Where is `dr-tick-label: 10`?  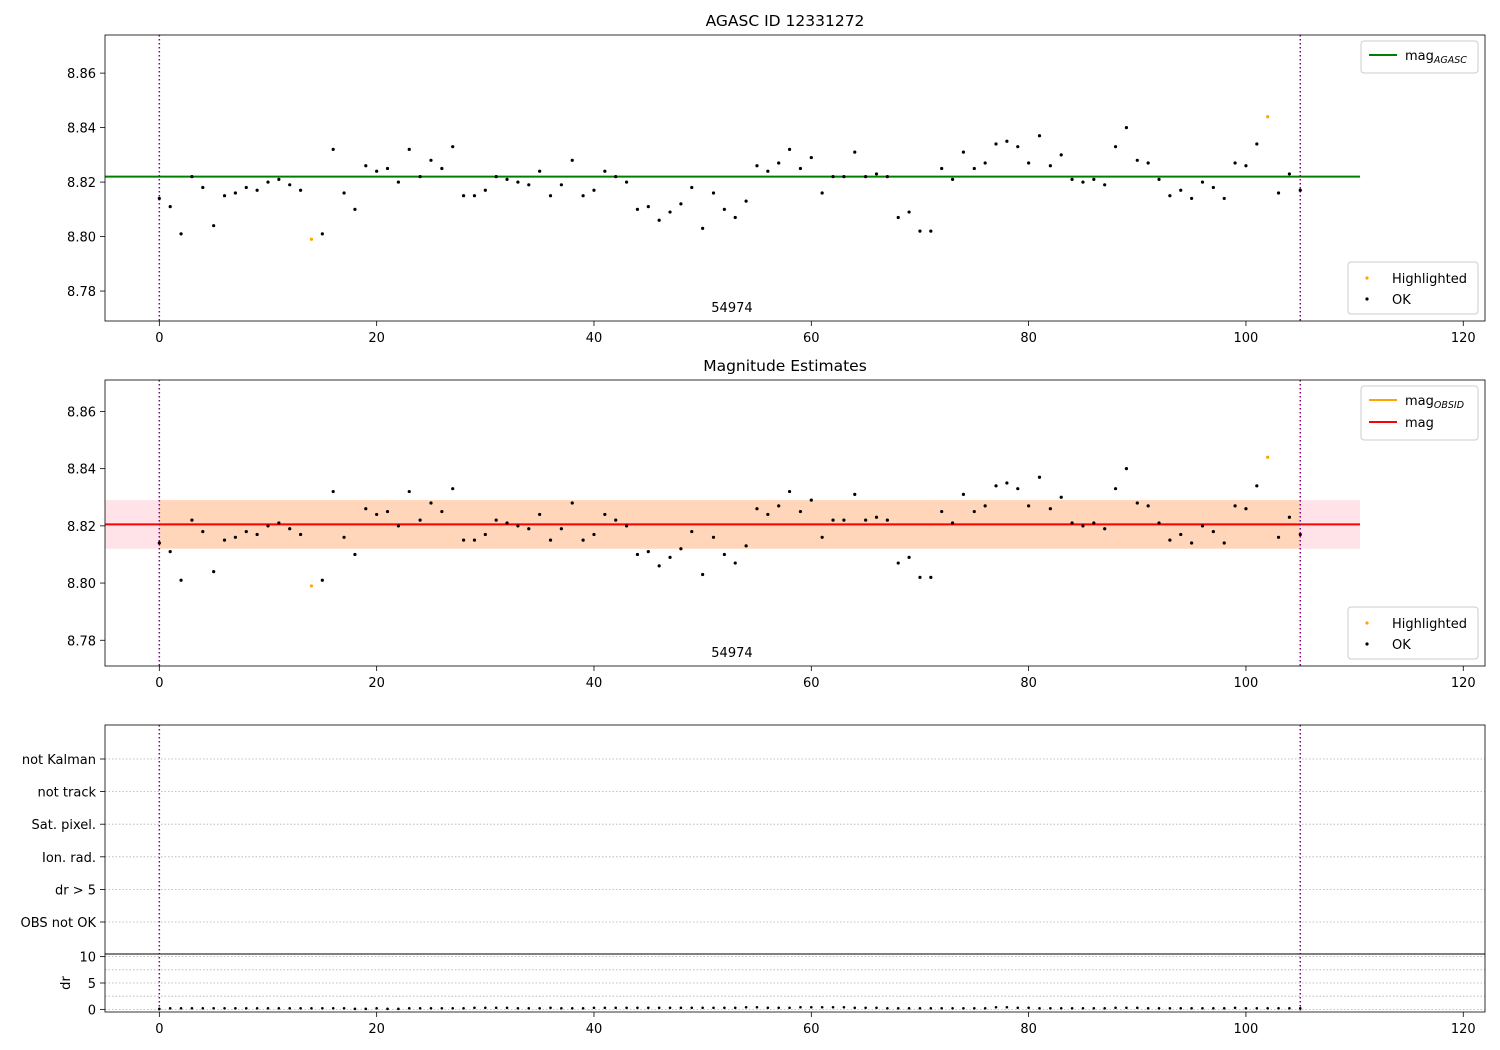
dr-tick-label: 10 is located at coordinates (87, 958).